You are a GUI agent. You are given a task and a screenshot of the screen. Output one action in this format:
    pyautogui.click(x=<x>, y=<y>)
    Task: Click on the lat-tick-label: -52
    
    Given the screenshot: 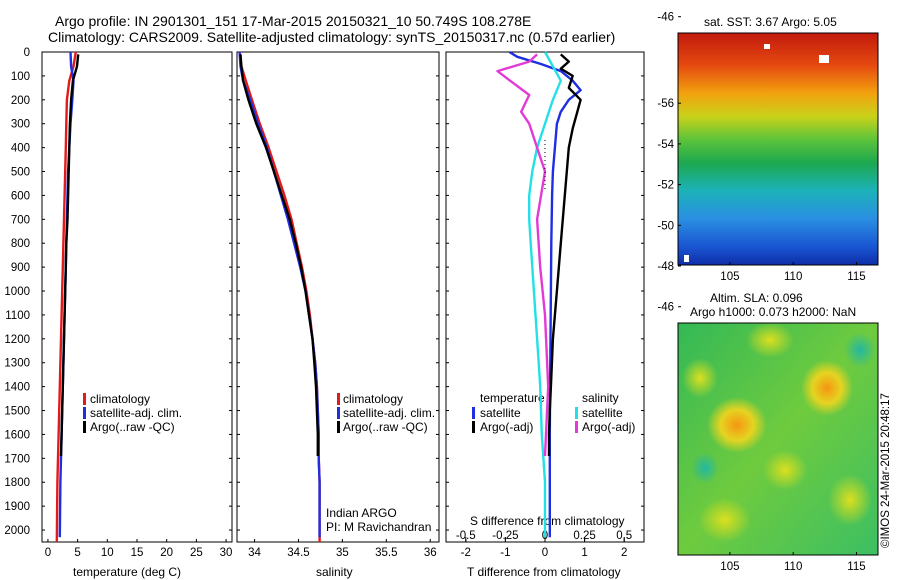 What is the action you would take?
    pyautogui.click(x=665, y=186)
    